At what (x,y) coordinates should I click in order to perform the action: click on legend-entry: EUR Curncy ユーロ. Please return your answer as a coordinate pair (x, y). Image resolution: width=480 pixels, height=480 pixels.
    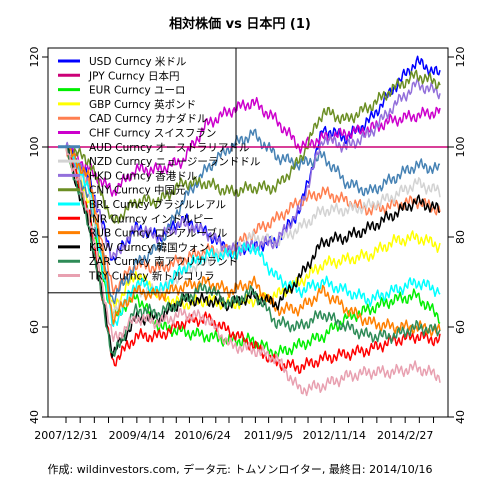
    Looking at the image, I should click on (137, 91).